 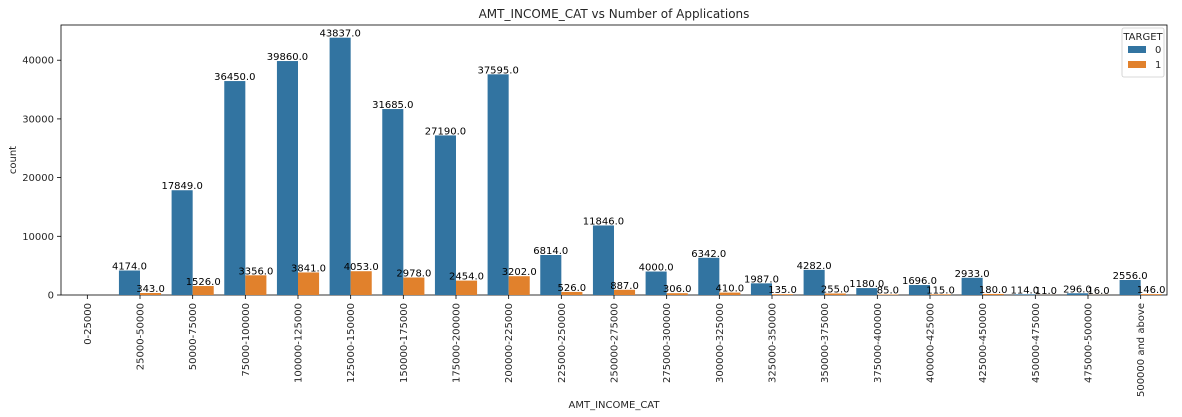 I want to click on y-tick-label: 0, so click(x=51, y=296).